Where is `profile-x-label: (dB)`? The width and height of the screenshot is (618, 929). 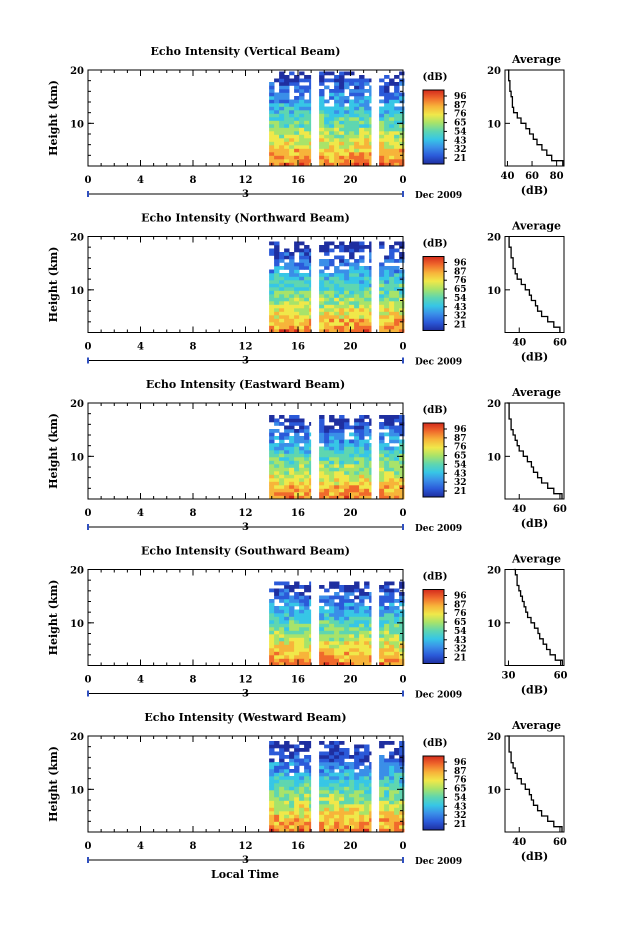 profile-x-label: (dB) is located at coordinates (534, 690).